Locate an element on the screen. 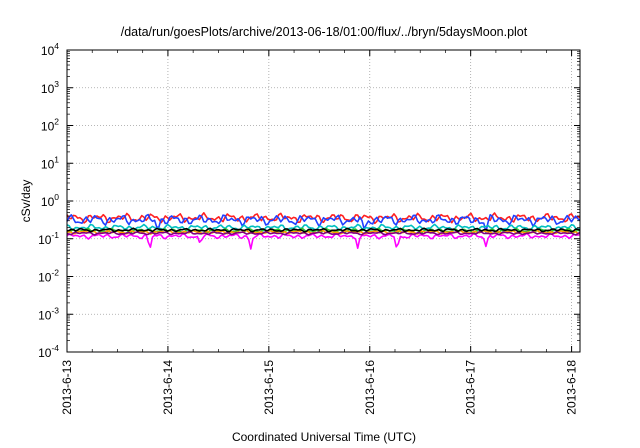  x-axis-label: Coordinated Universal Time (UTC) is located at coordinates (324, 437).